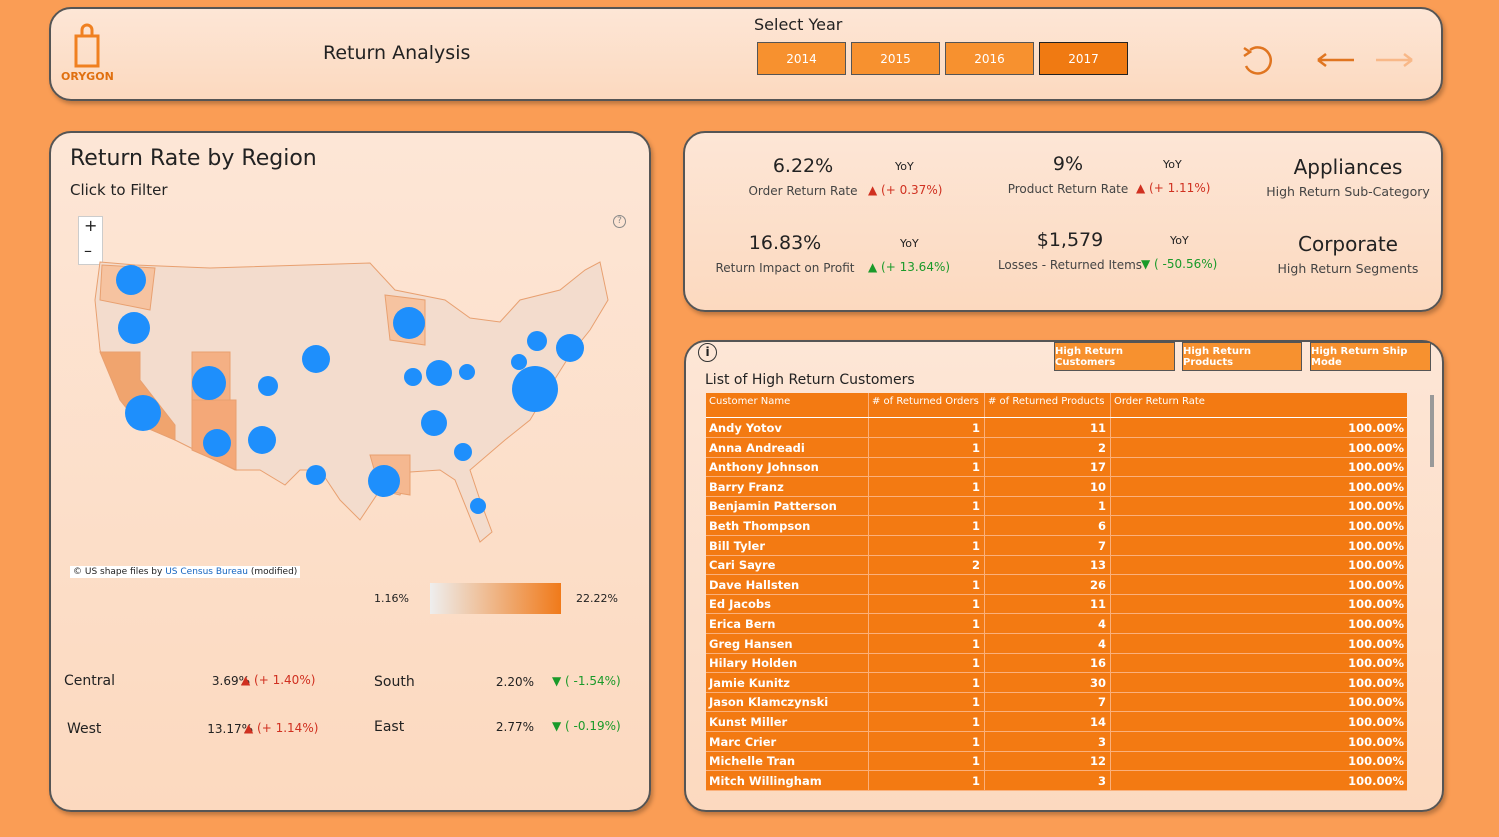  Describe the element at coordinates (743, 741) in the screenshot. I see `table-cell: Marc Crier` at that location.